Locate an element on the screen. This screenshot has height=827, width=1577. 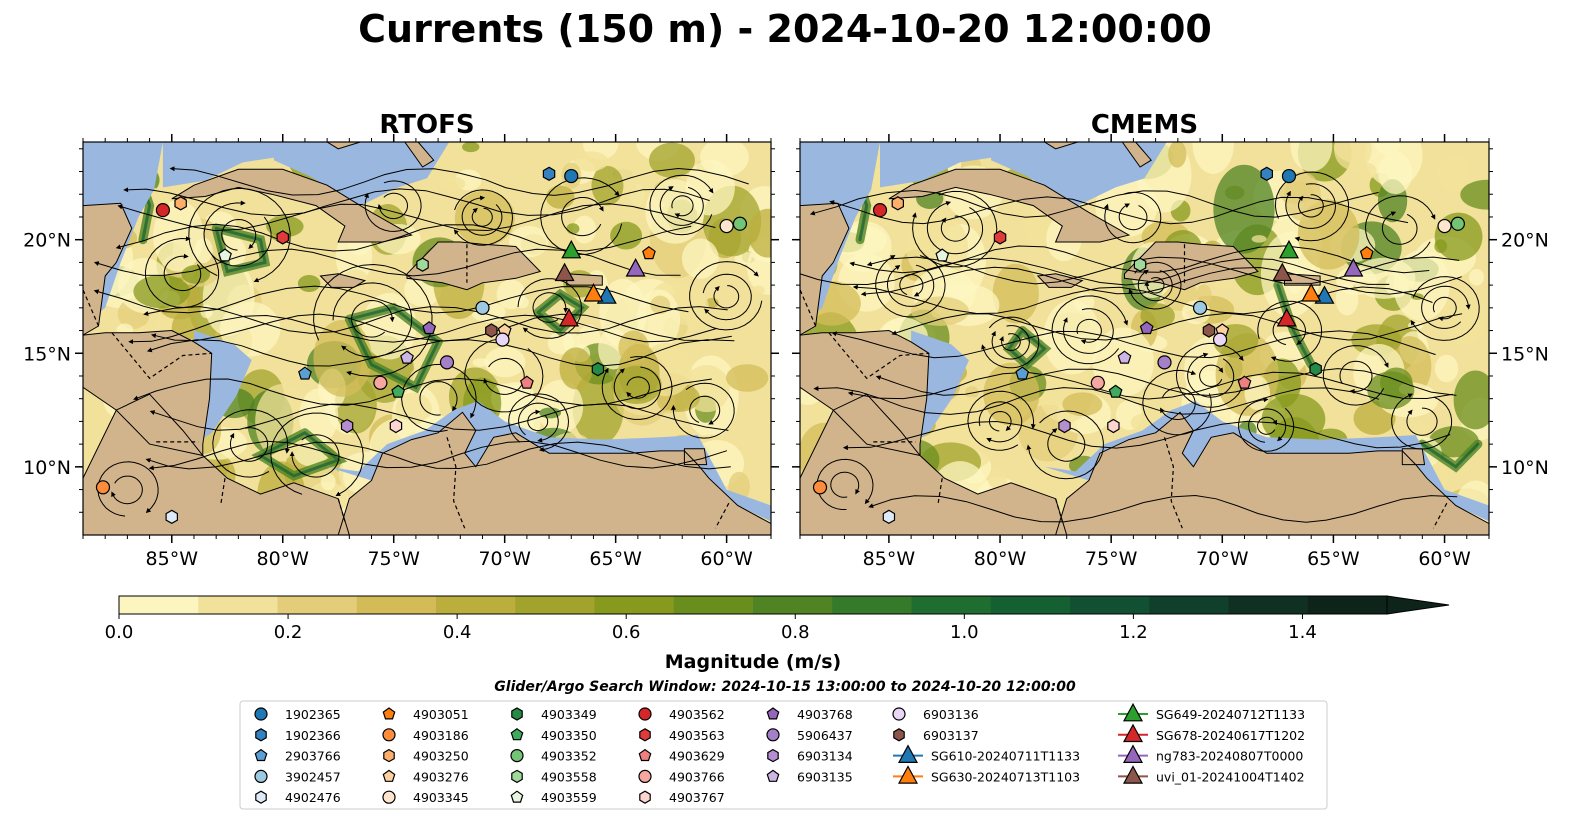
legend-entry-label: SG610-20240711T1133 is located at coordinates (1005, 756).